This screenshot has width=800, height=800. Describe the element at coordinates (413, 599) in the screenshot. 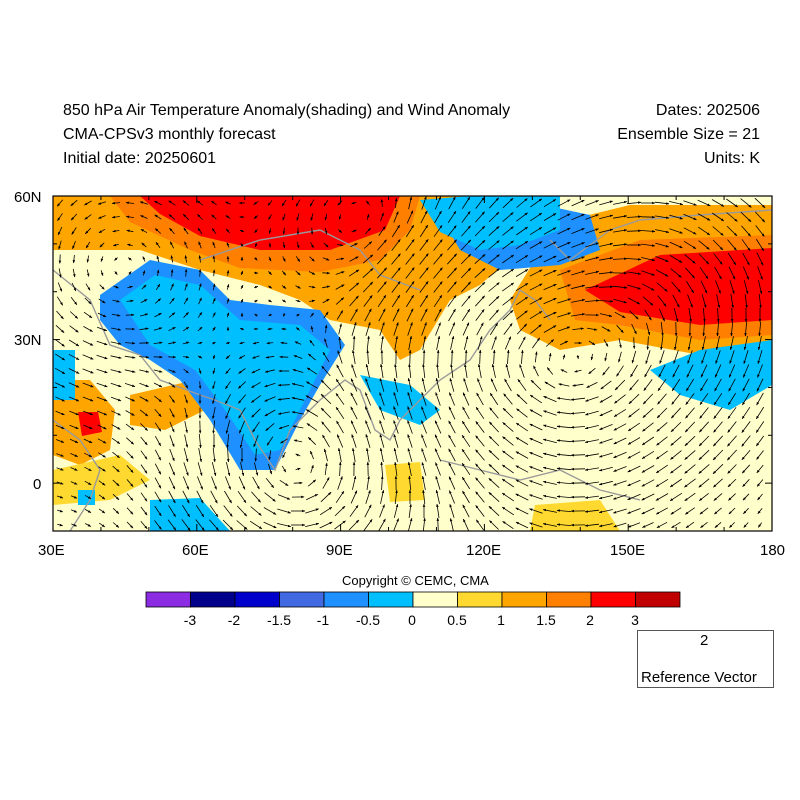

I see `colorbar` at that location.